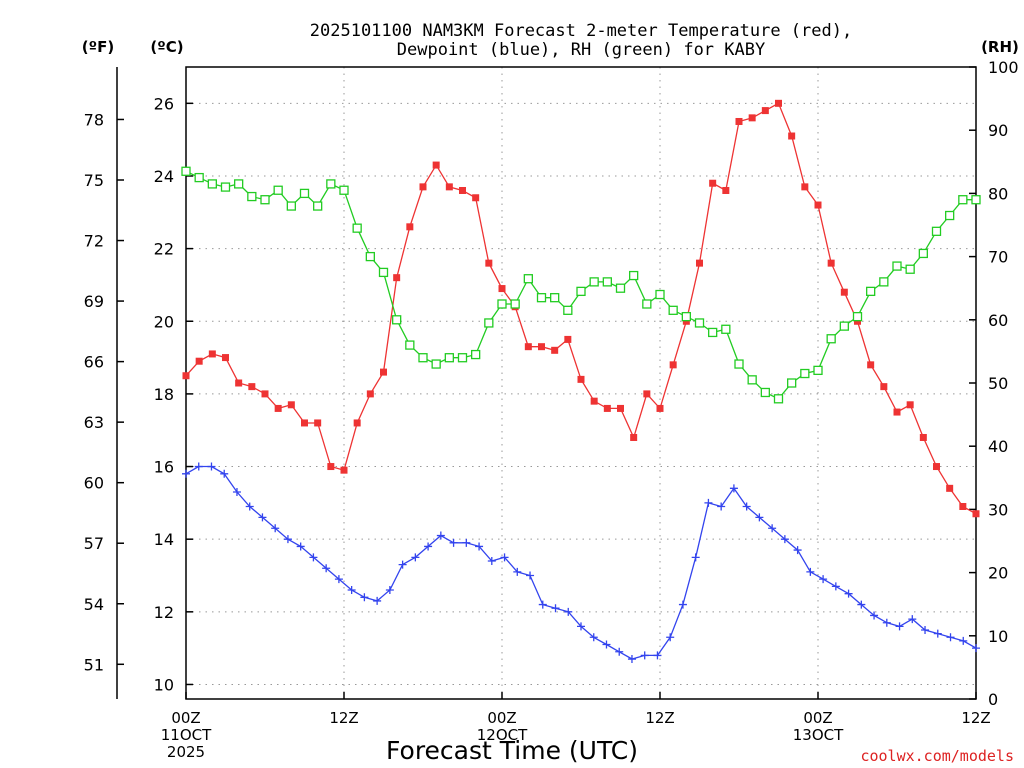 The height and width of the screenshot is (768, 1024). Describe the element at coordinates (998, 636) in the screenshot. I see `rh-tick-label: 10` at that location.